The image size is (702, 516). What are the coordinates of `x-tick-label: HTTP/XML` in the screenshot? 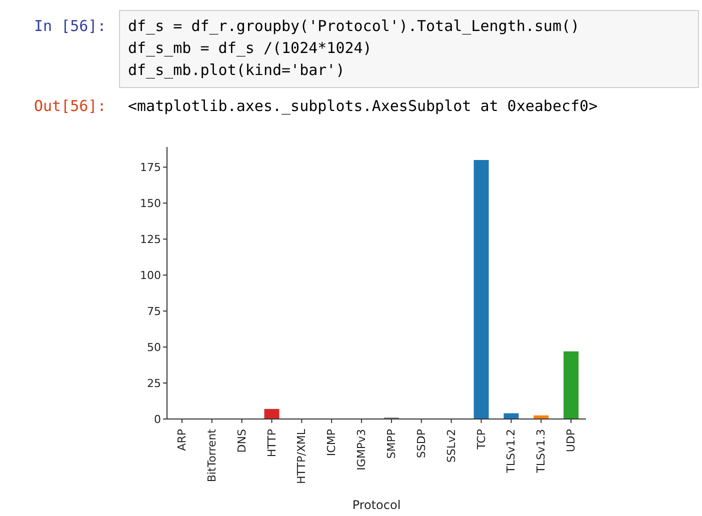 It's located at (301, 456).